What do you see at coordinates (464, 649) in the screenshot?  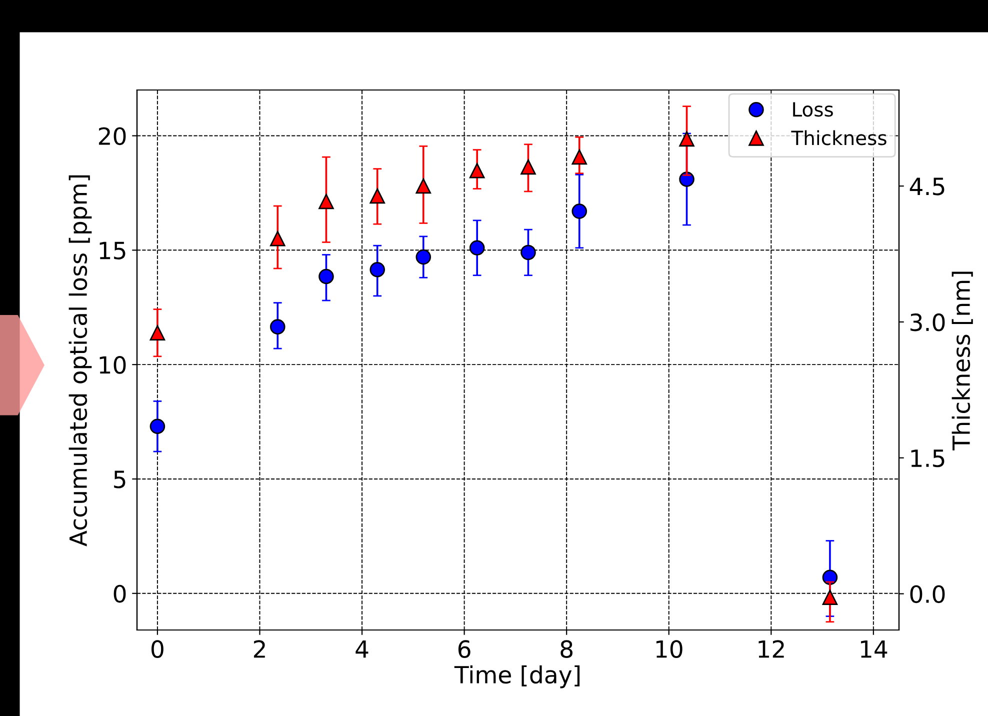 I see `x-tick-label: 6` at bounding box center [464, 649].